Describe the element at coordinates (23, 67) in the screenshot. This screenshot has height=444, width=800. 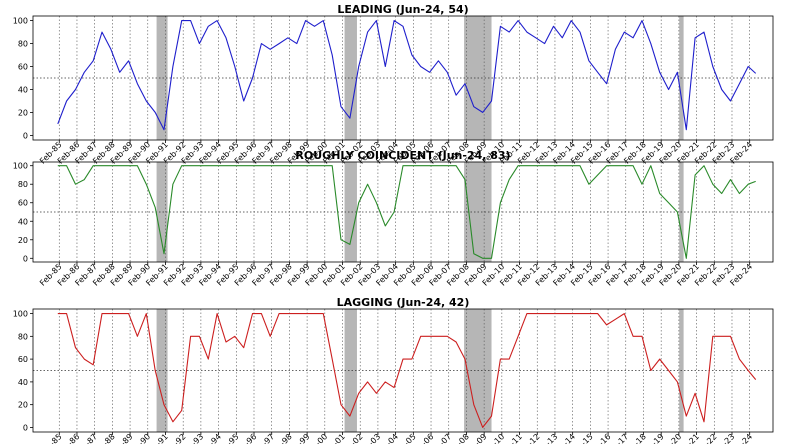
I see `leading-y-tick-label-3: 60` at that location.